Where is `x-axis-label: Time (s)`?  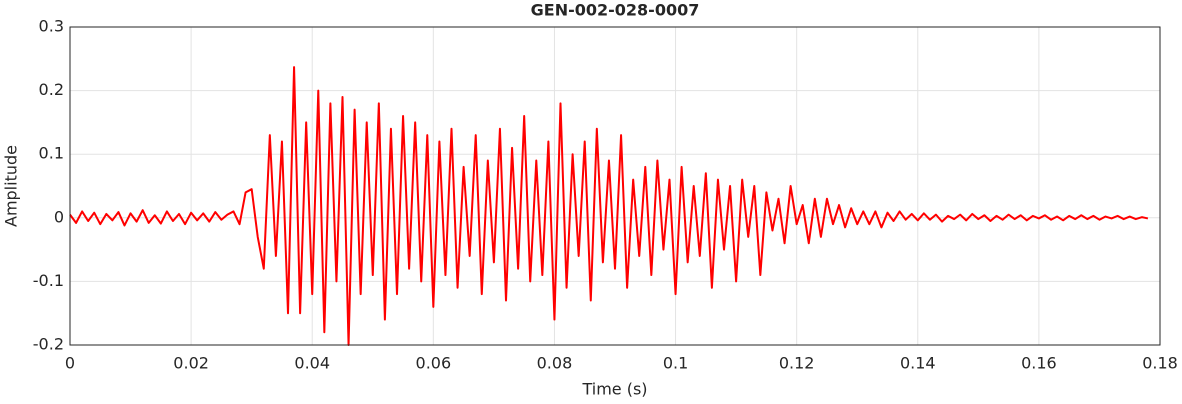
x-axis-label: Time (s) is located at coordinates (614, 389).